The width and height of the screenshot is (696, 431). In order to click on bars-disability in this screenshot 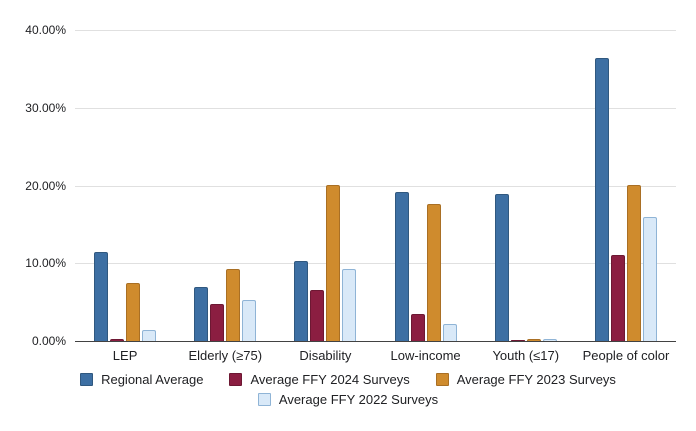, I will do `click(325, 185)`.